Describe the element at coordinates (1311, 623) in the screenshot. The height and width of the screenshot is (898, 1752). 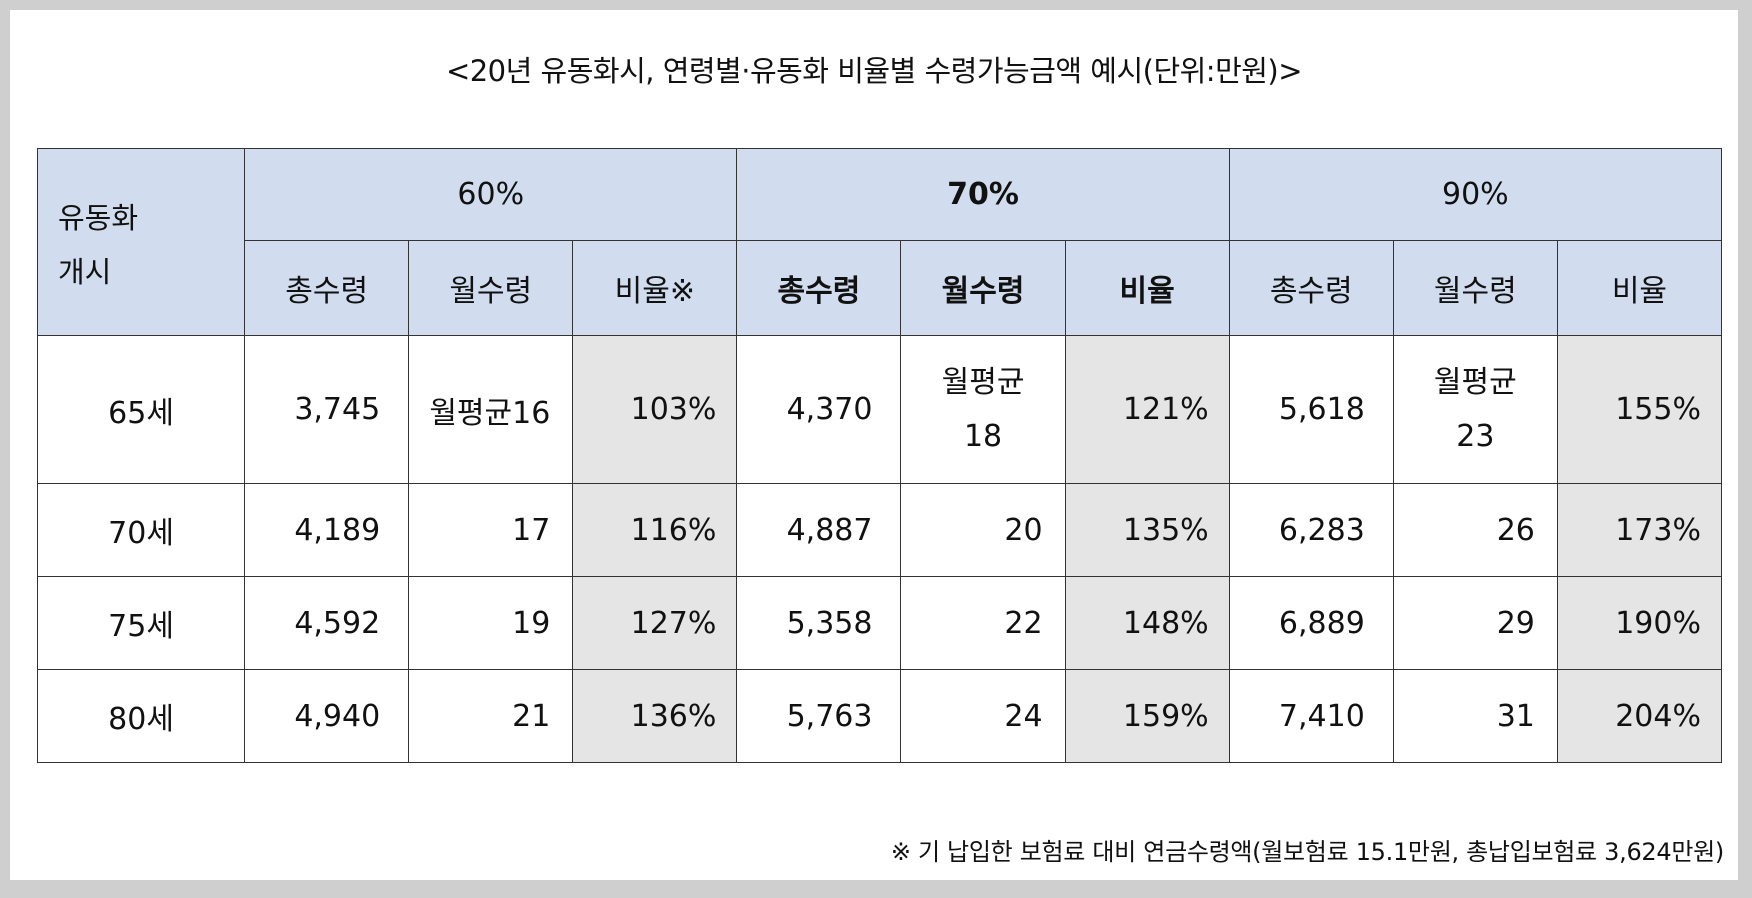
I see `cell-90-total: 6,889` at that location.